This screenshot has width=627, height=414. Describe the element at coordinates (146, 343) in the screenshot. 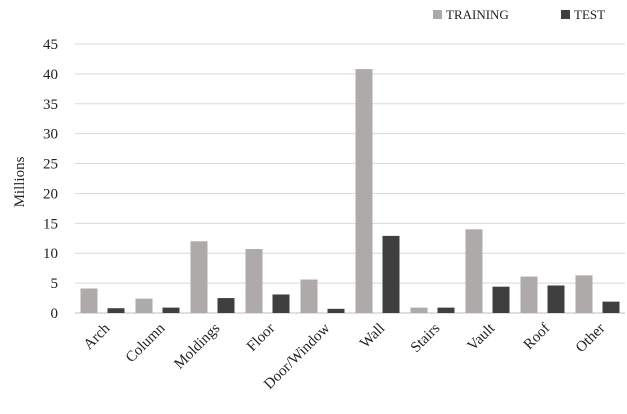

I see `x-tick-label: Column` at that location.